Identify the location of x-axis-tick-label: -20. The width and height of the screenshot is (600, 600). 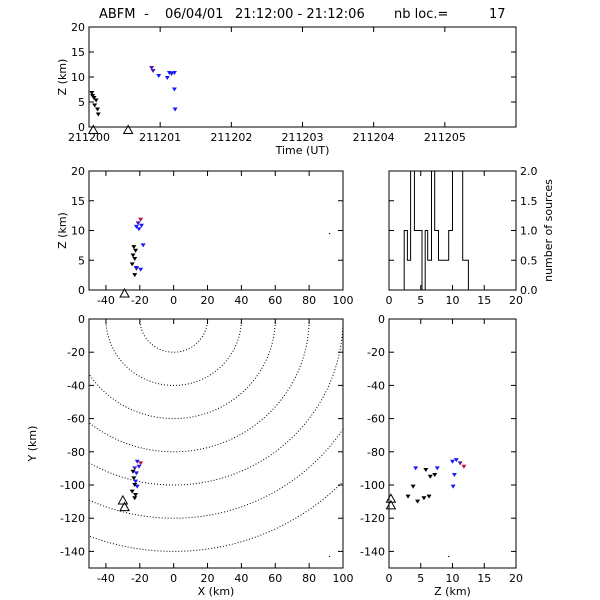
(140, 300).